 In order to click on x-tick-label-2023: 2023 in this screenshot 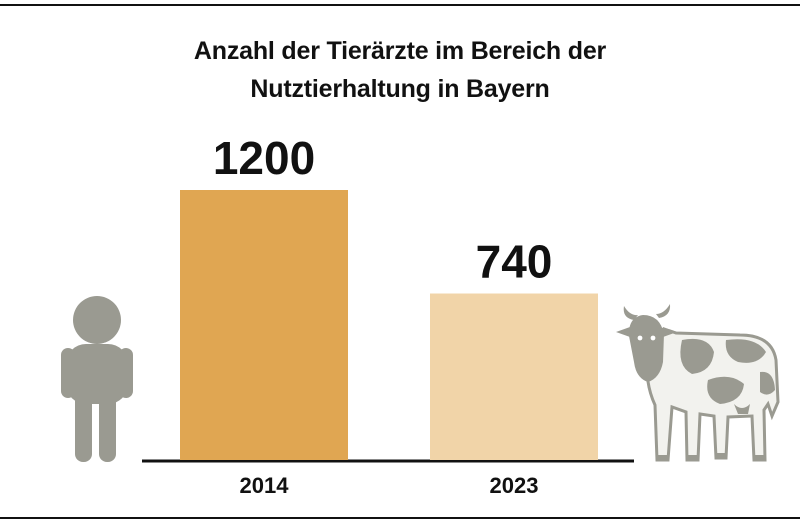, I will do `click(514, 485)`.